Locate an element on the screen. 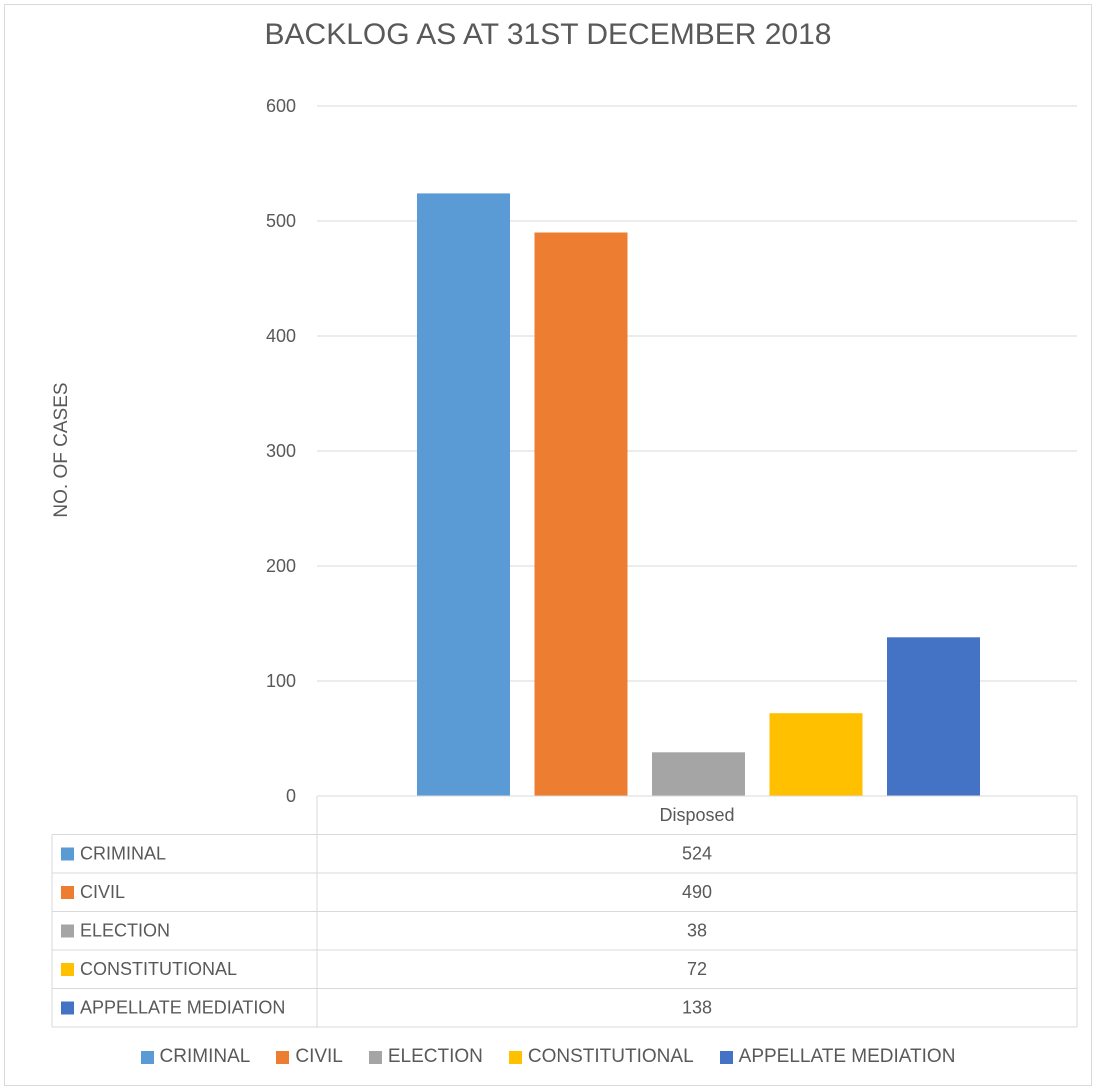  legend-item: CONSTITUTIONAL is located at coordinates (601, 1057).